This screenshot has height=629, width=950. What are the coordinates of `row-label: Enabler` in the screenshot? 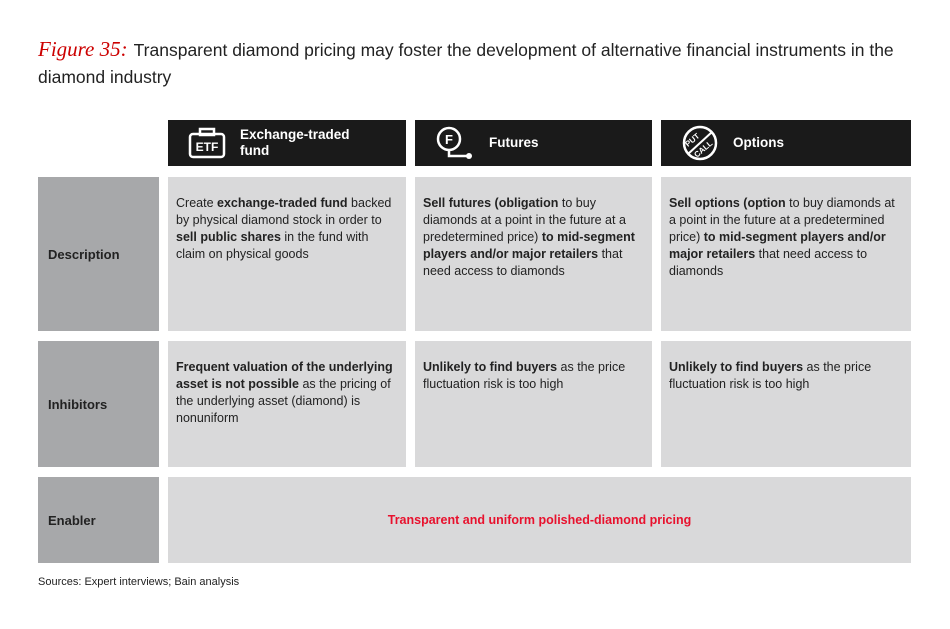 It's located at (98, 520).